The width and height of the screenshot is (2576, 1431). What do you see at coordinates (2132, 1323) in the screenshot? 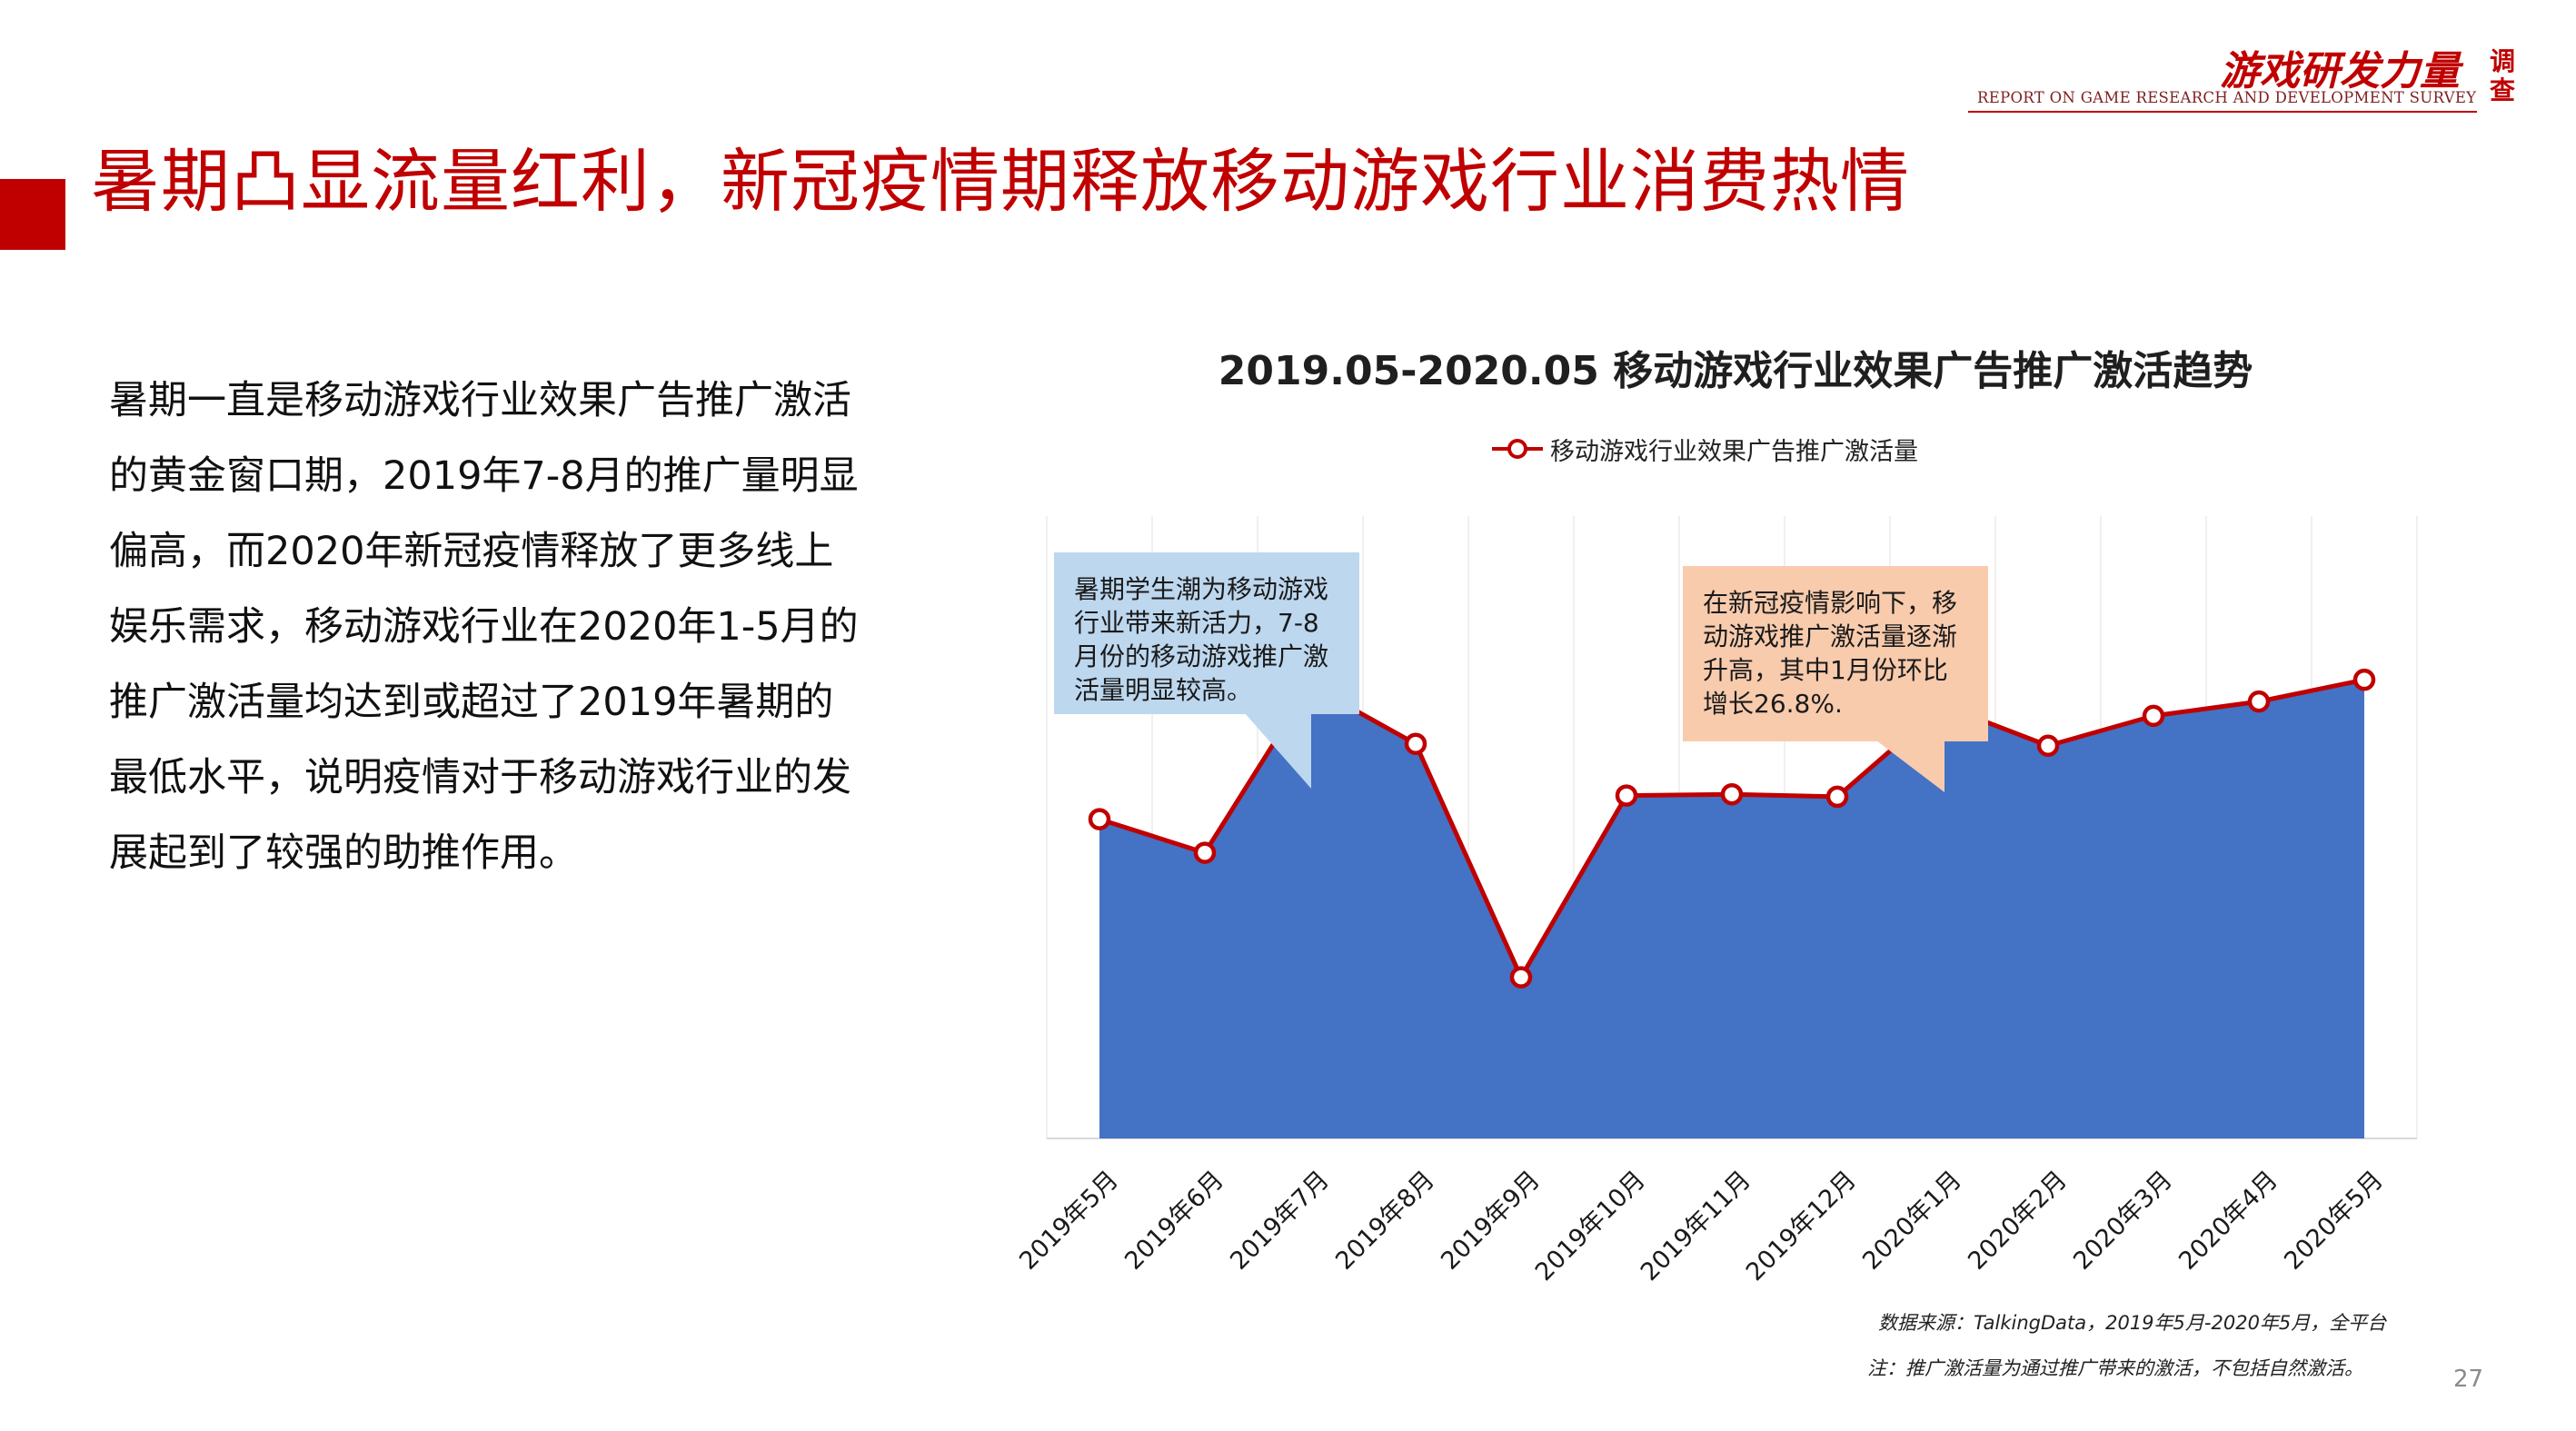
I see `data-source-note: 数据来源：TalkingData，2019年5月-2020年5月，全平台` at bounding box center [2132, 1323].